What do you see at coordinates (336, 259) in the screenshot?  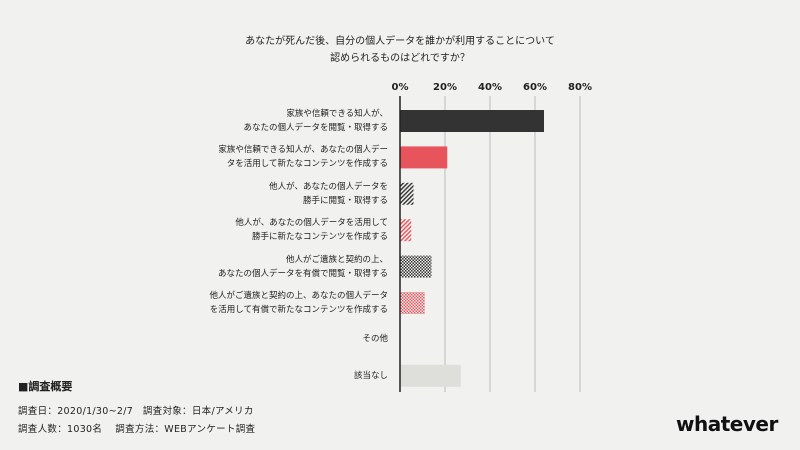 I see `category-label-line: 他人がご遺族と契約の上、` at bounding box center [336, 259].